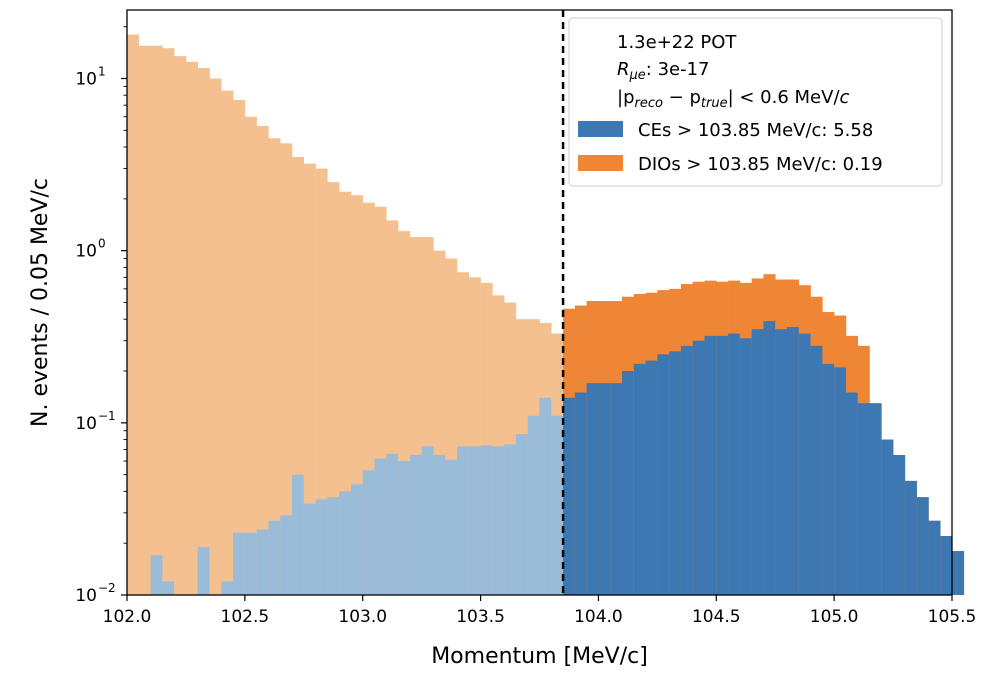  Describe the element at coordinates (714, 103) in the screenshot. I see `legend-res-sub2: true` at that location.